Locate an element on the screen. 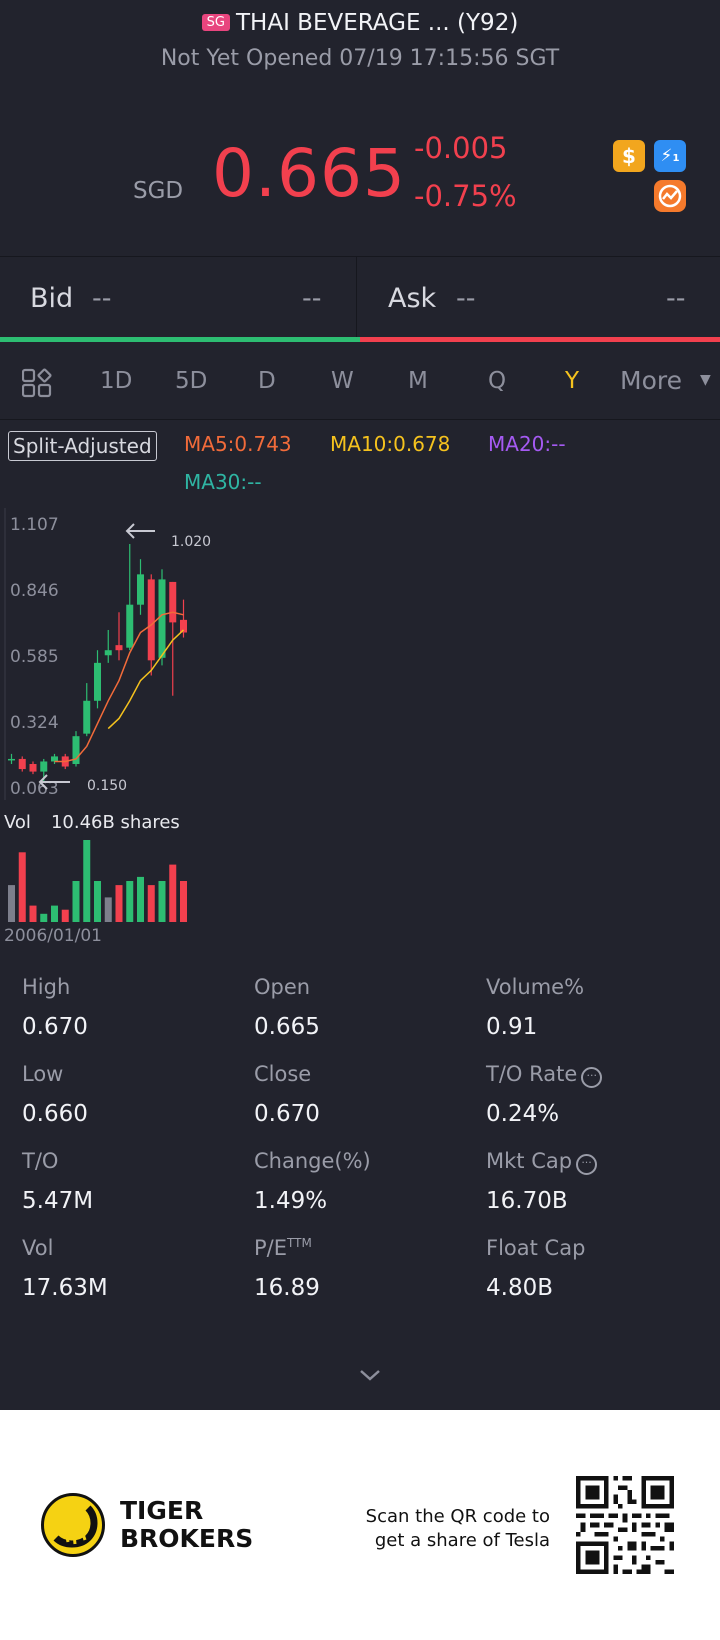 Image resolution: width=720 pixels, height=1640 pixels. price-change-percent: -0.75% is located at coordinates (465, 196).